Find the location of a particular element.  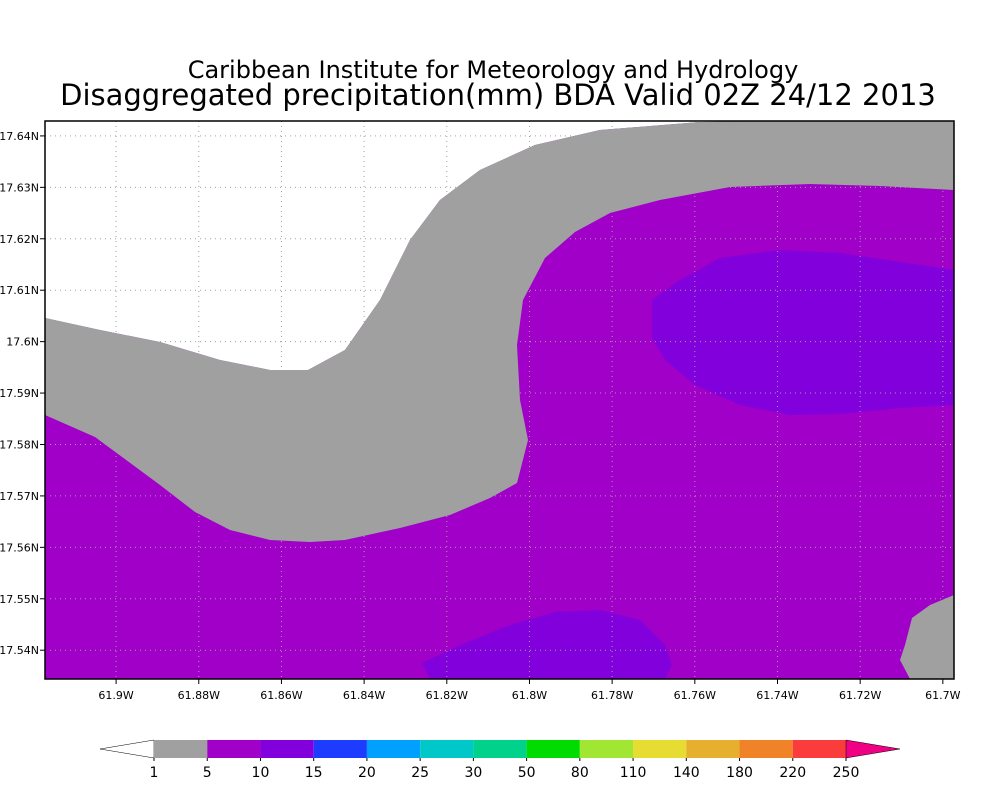

y-tick-label: 17.58N is located at coordinates (19, 444).